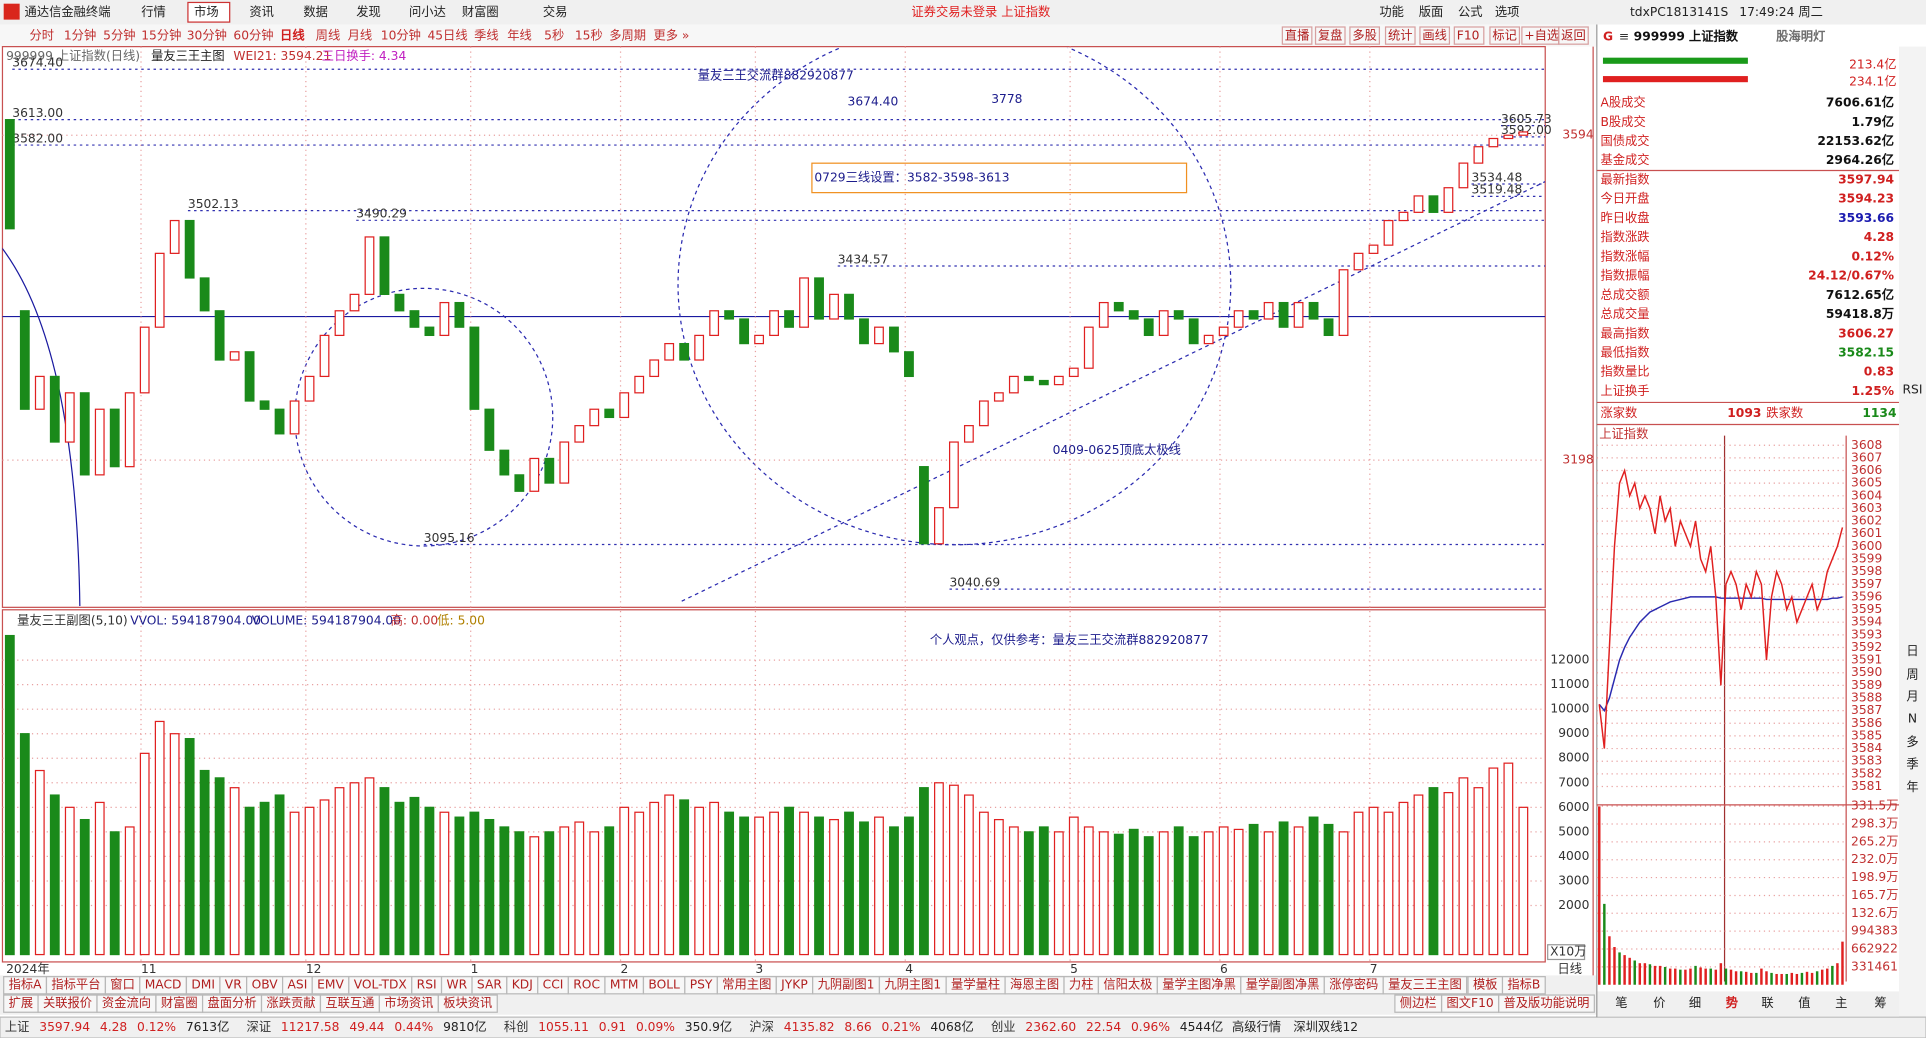 The image size is (1926, 1038). Describe the element at coordinates (1913, 390) in the screenshot. I see `side-tab: RSI` at that location.